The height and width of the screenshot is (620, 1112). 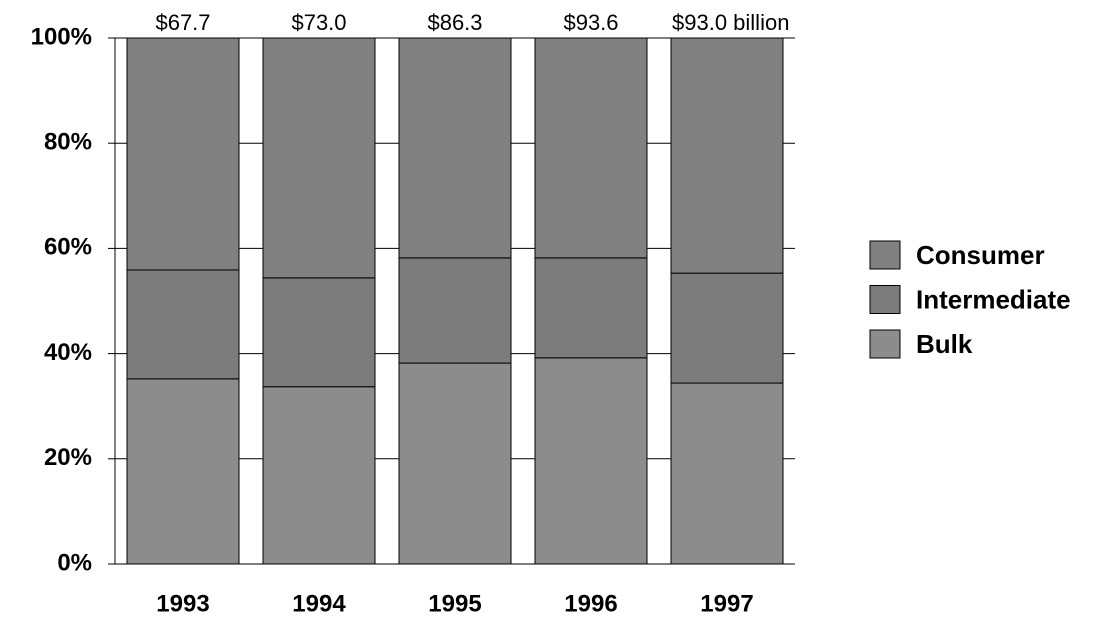 What do you see at coordinates (726, 603) in the screenshot?
I see `x-tick-label: 1997` at bounding box center [726, 603].